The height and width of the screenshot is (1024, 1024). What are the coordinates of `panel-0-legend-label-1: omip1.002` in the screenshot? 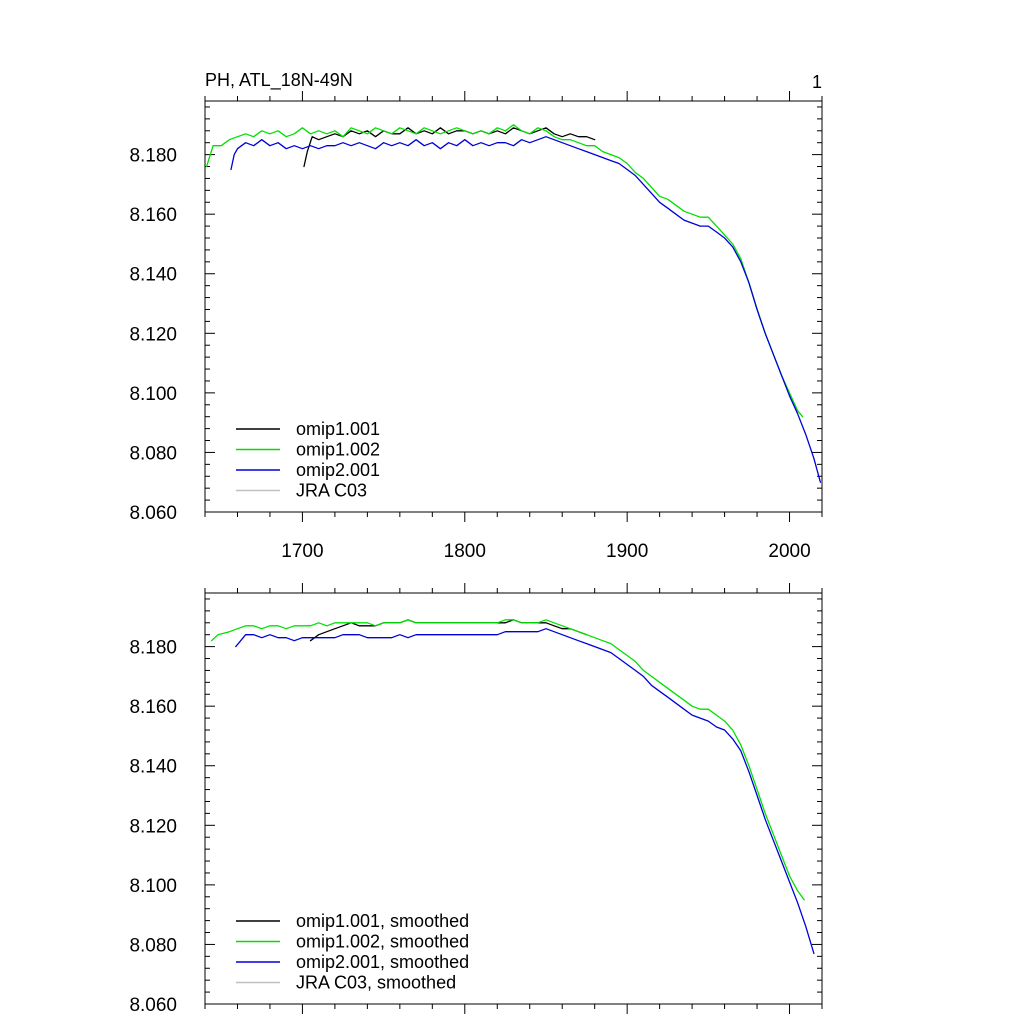 It's located at (338, 450).